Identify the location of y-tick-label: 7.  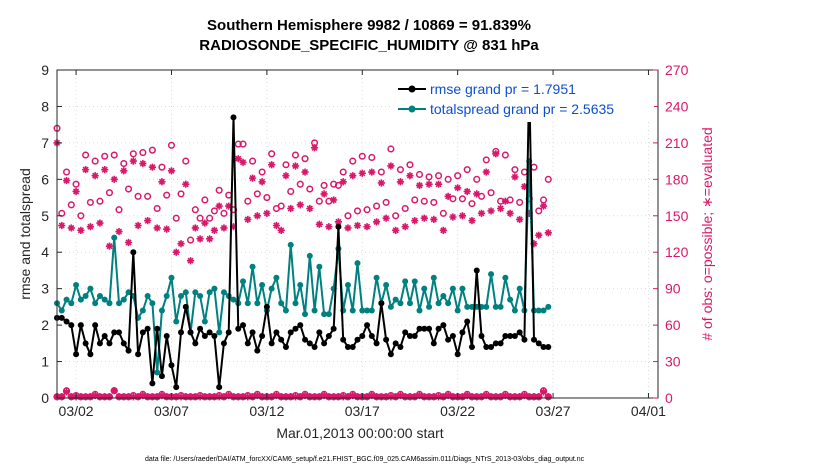
(45, 143).